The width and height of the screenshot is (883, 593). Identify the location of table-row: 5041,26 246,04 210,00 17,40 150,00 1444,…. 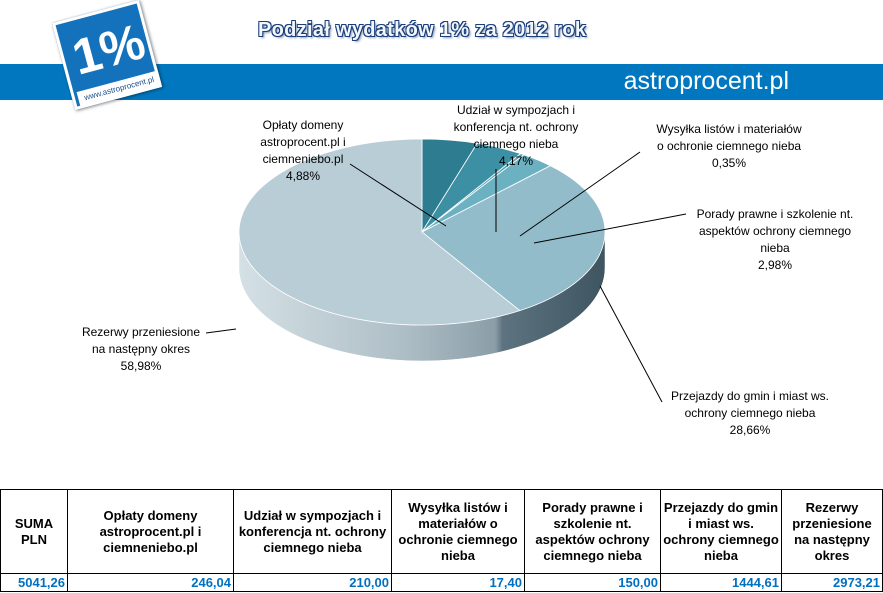
(441, 582).